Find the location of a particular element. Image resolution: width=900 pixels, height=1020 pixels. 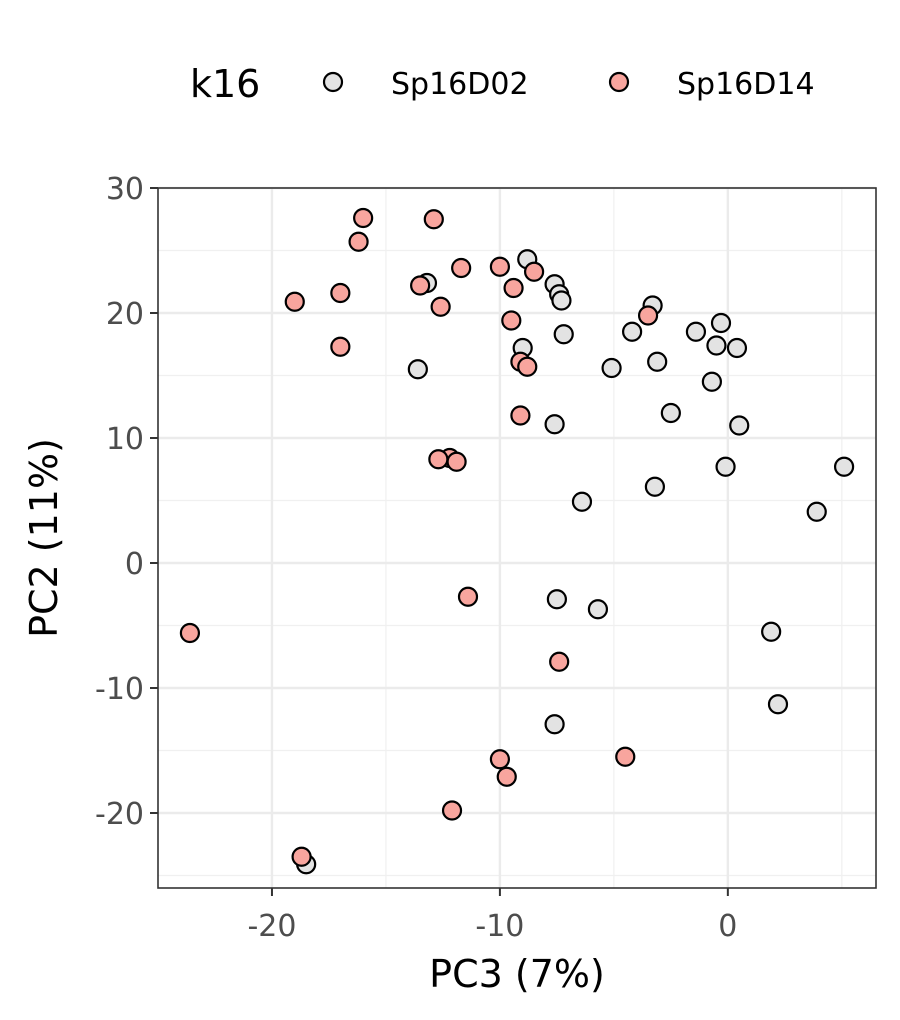

y-tick-label: -10 is located at coordinates (119, 689).